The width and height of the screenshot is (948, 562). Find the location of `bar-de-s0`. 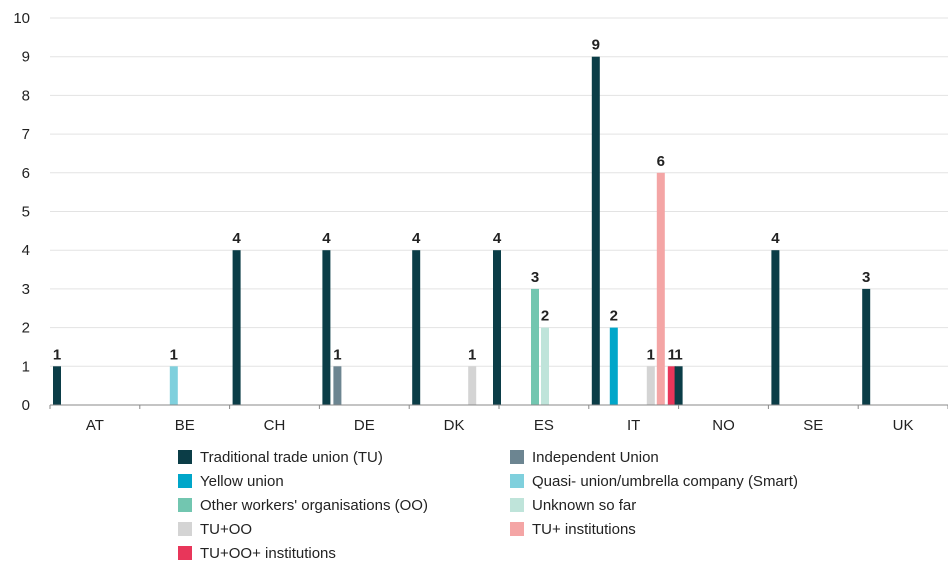

bar-de-s0 is located at coordinates (326, 327).